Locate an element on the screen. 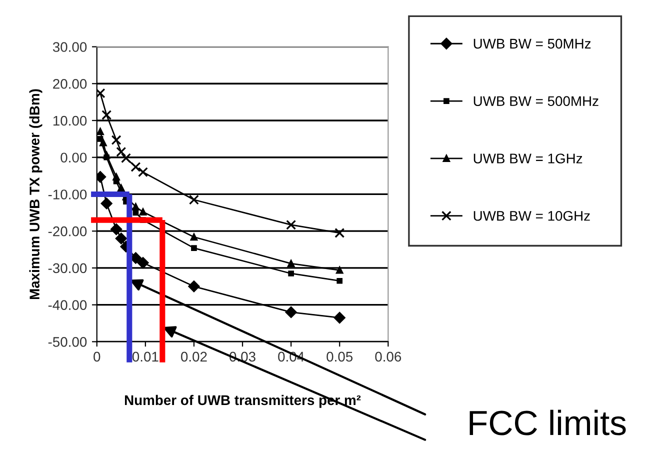  y-tick-label: 20.00 is located at coordinates (70, 83).